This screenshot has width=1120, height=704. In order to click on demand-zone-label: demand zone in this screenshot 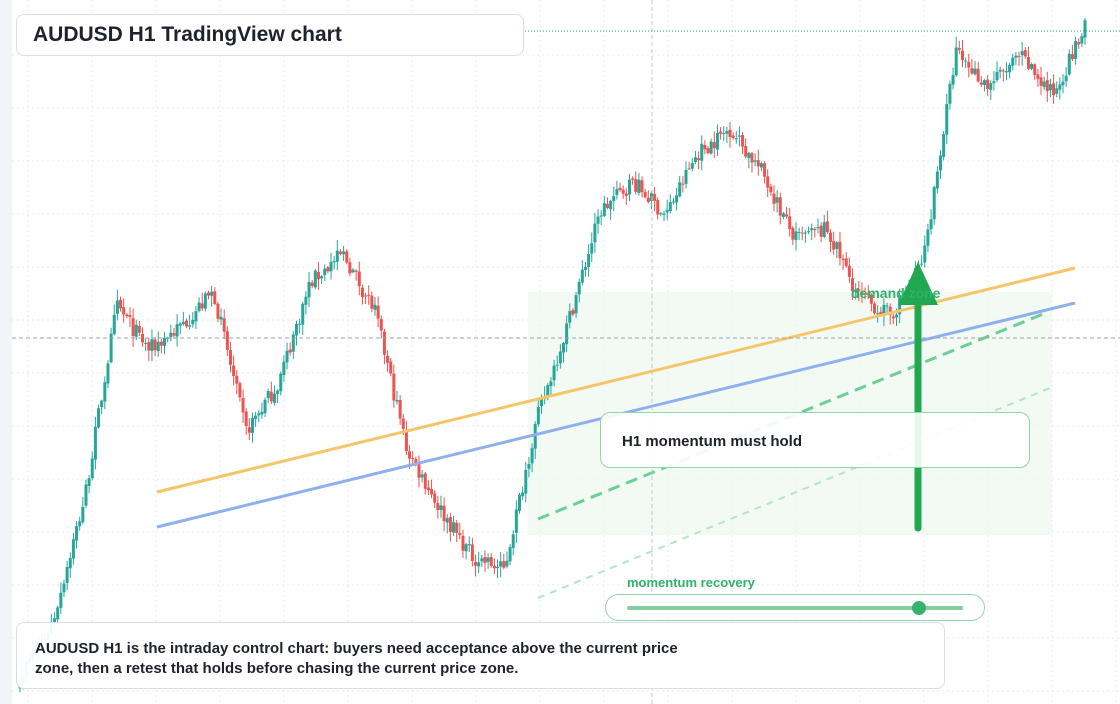, I will do `click(896, 293)`.